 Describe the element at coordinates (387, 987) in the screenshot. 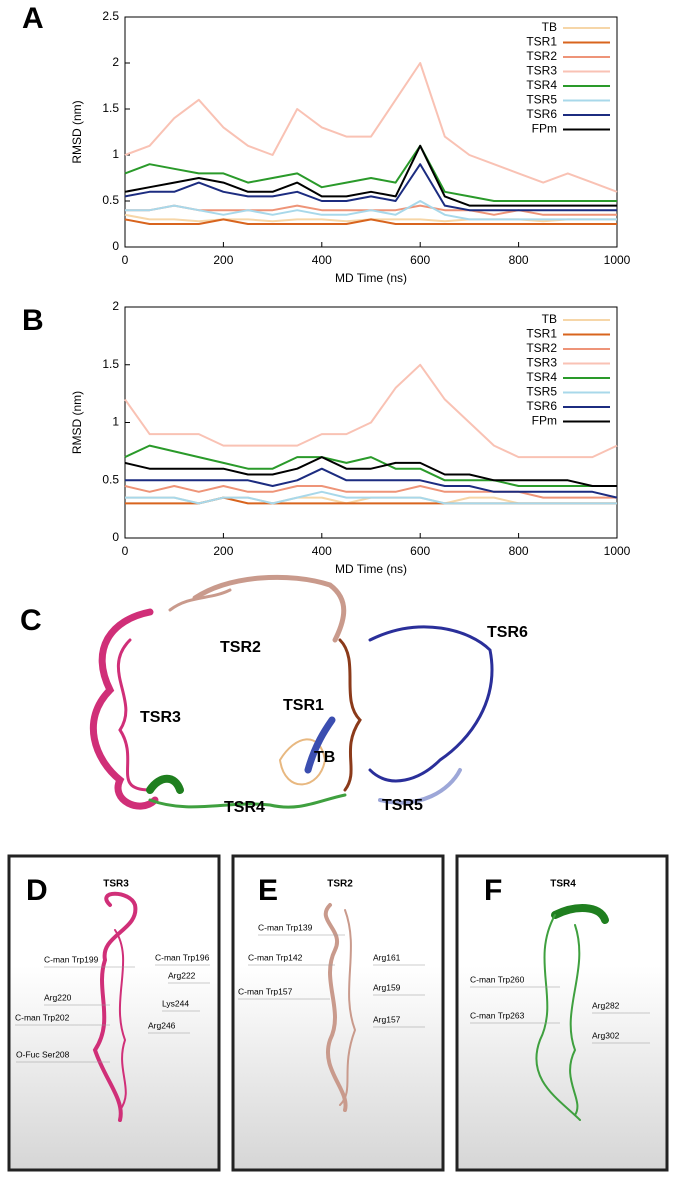

I see `residue-label: Arg159` at that location.